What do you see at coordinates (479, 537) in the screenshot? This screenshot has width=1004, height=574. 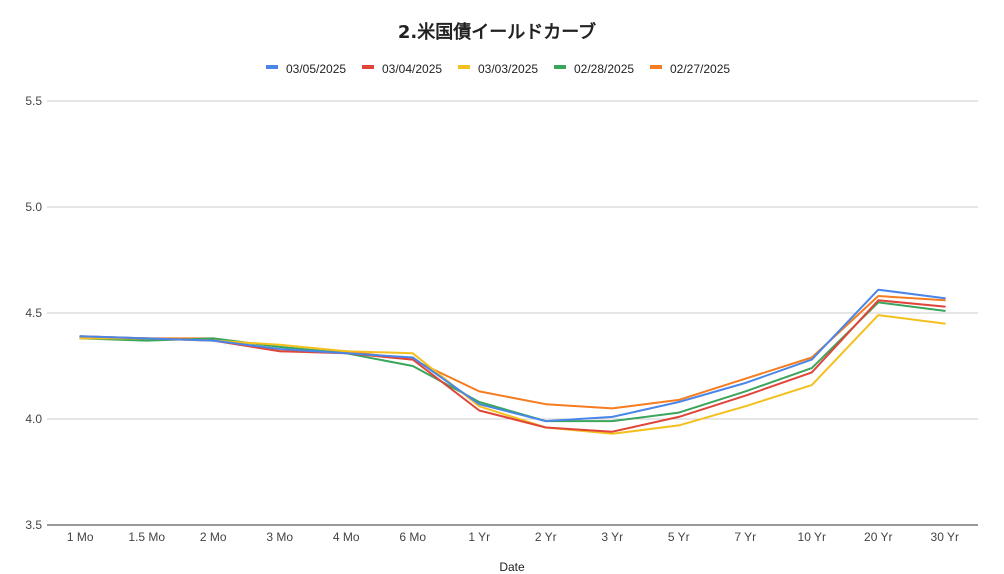 I see `x-tick-label: 1 Yr` at bounding box center [479, 537].